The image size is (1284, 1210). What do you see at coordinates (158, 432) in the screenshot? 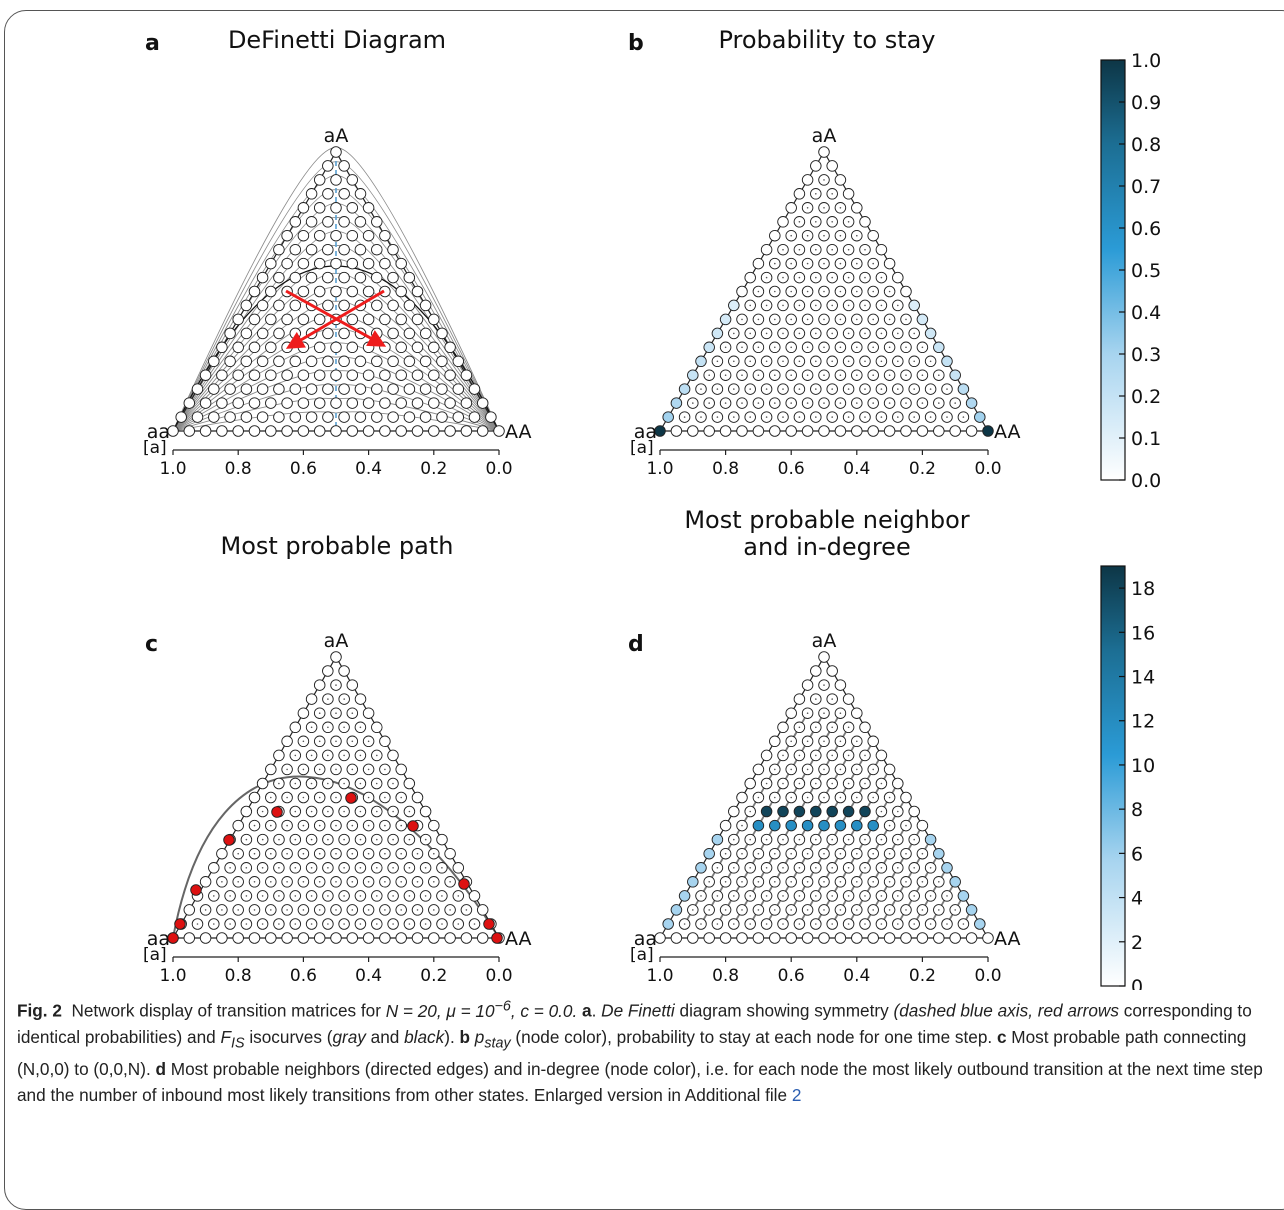
I see `vertex-label-left: aa` at bounding box center [158, 432].